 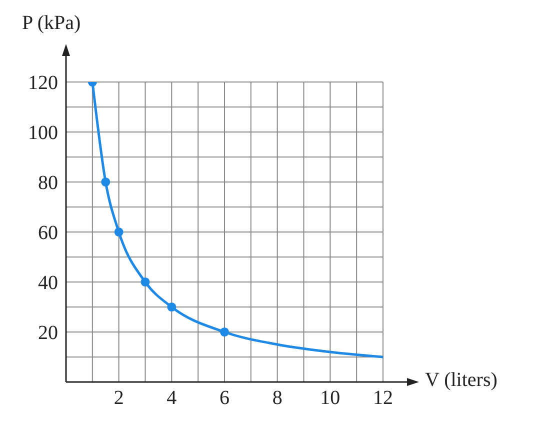 What do you see at coordinates (43, 133) in the screenshot?
I see `y-tick-label: 100` at bounding box center [43, 133].